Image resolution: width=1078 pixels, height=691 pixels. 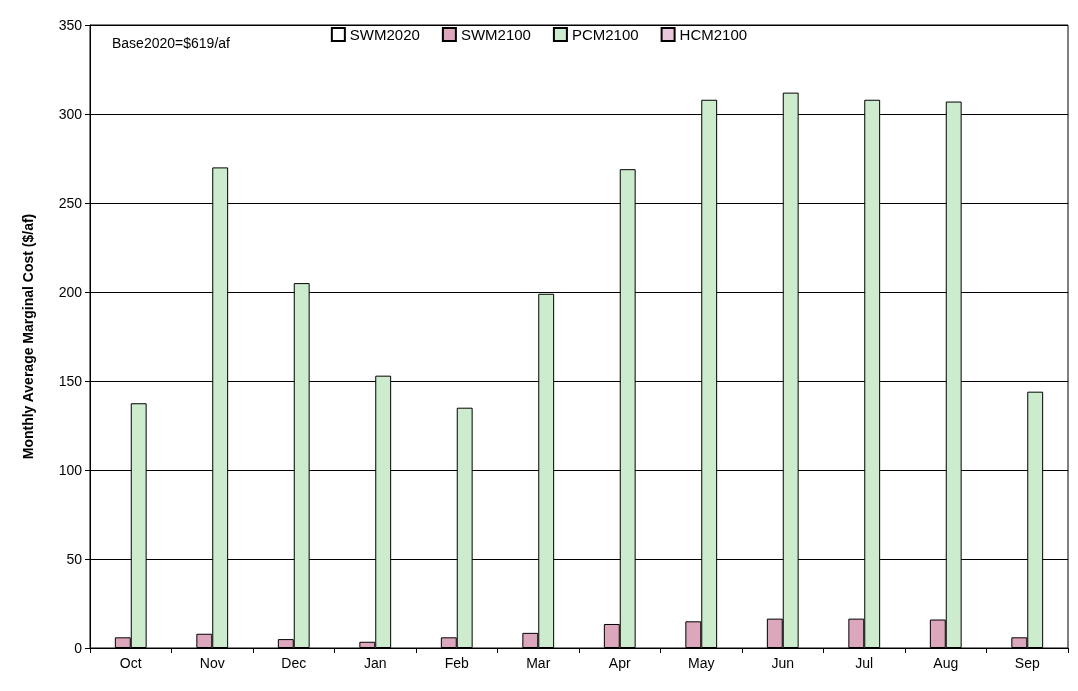 I want to click on y-tick-label: 250, so click(x=70, y=203).